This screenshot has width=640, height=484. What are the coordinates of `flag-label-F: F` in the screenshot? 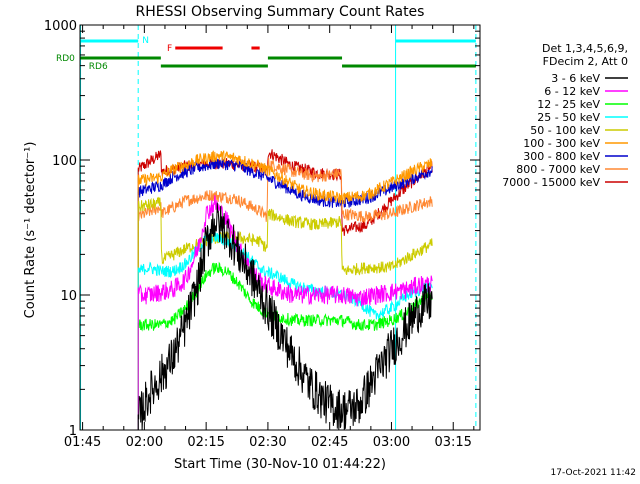 It's located at (169, 49).